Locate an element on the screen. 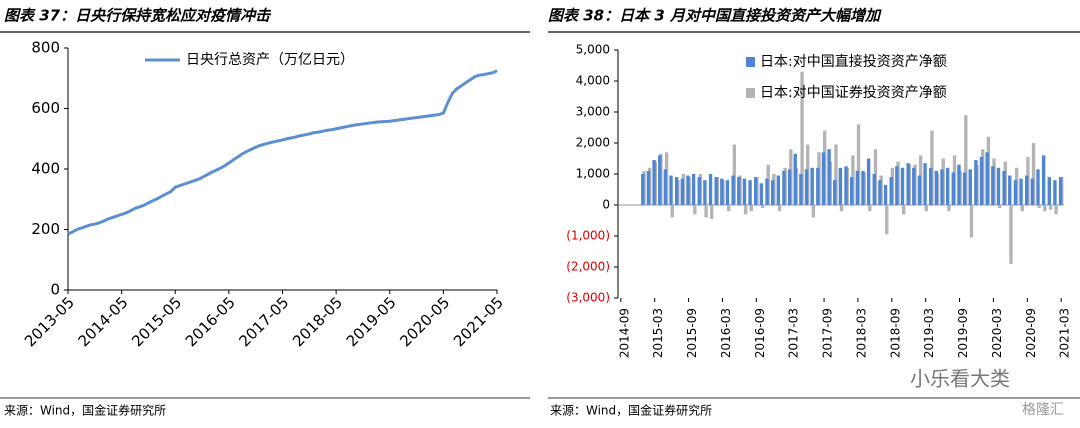 The image size is (1080, 428). x-tick-label: 2018-09 is located at coordinates (895, 333).